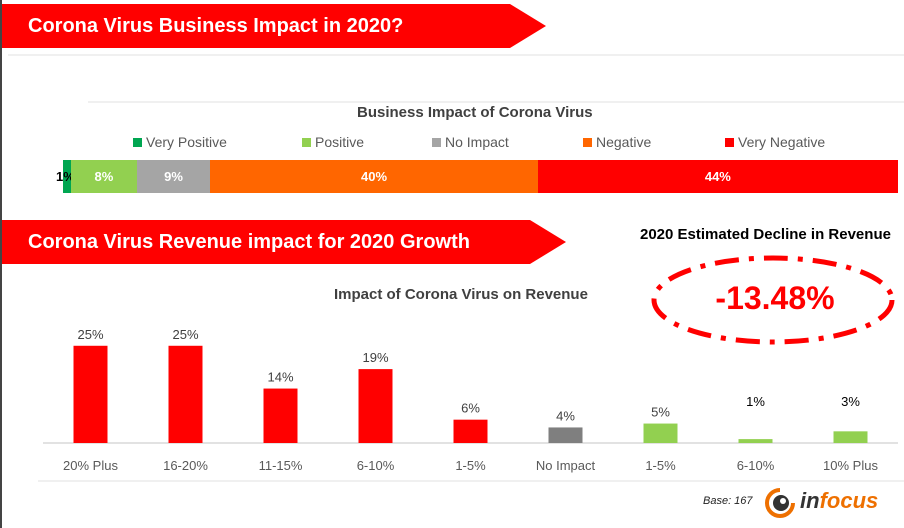 Image resolution: width=904 pixels, height=528 pixels. What do you see at coordinates (90, 465) in the screenshot?
I see `category-label: 20% Plus` at bounding box center [90, 465].